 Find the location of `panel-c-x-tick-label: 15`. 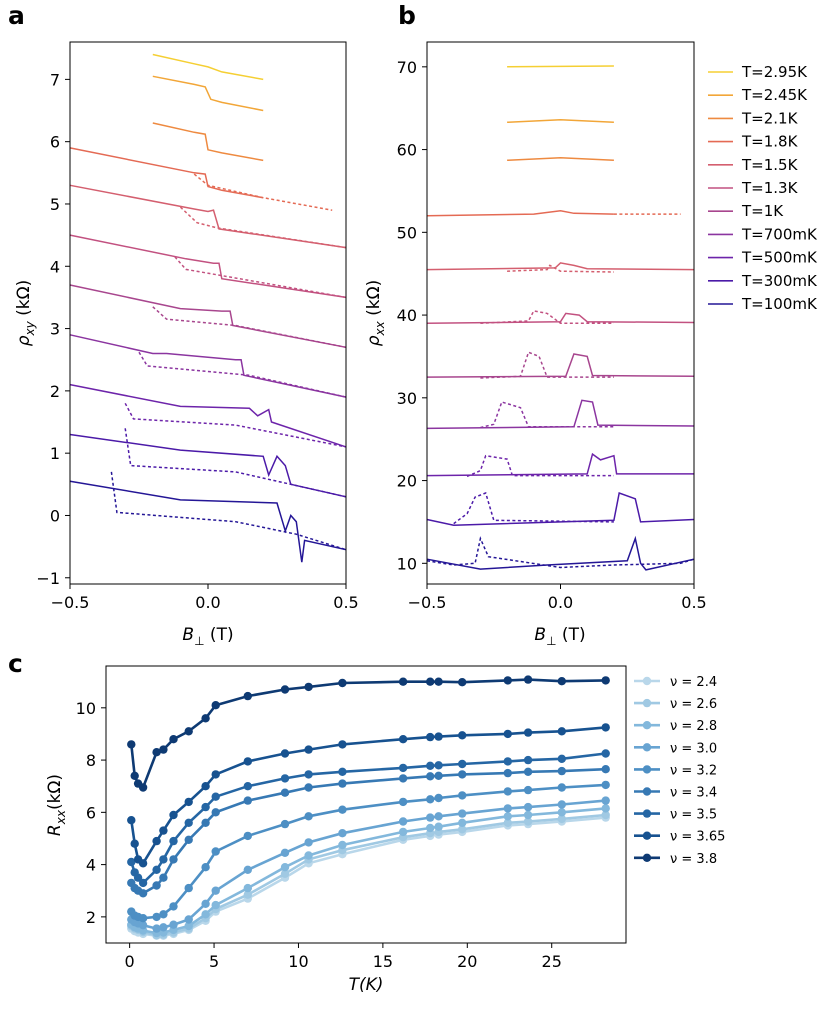

panel-c-x-tick-label: 15 is located at coordinates (383, 961).